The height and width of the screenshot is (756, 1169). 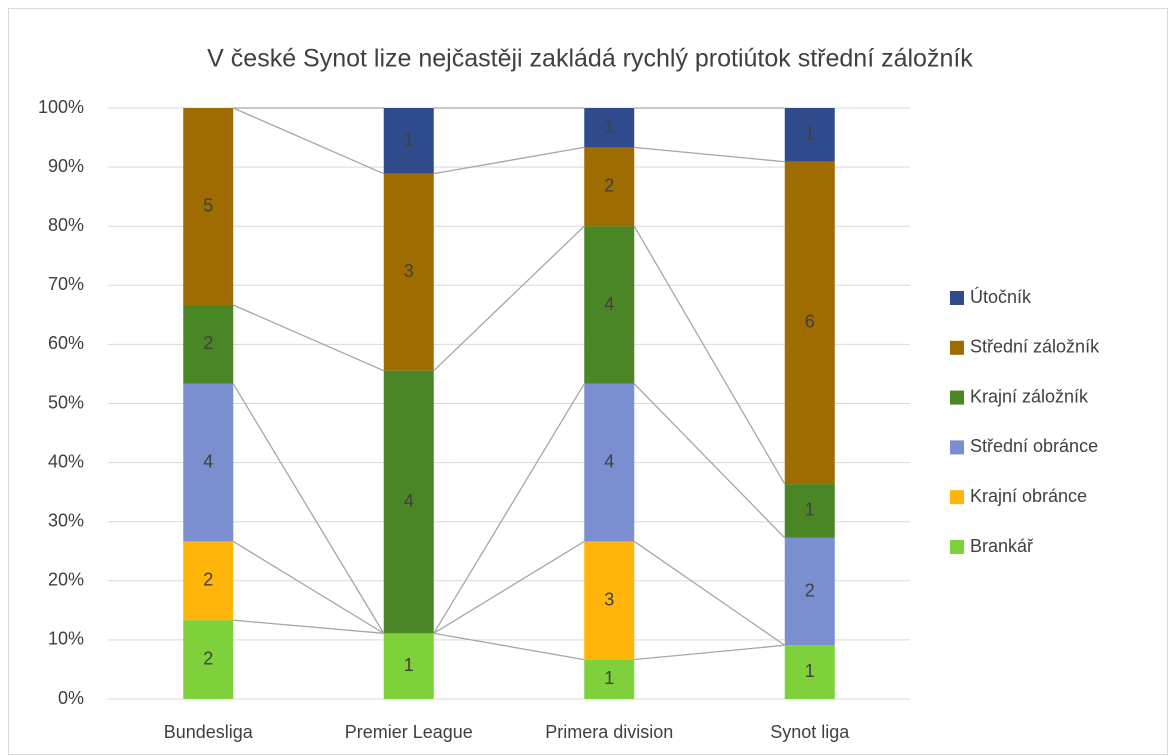 I want to click on x-tick-label: Primera division, so click(x=609, y=732).